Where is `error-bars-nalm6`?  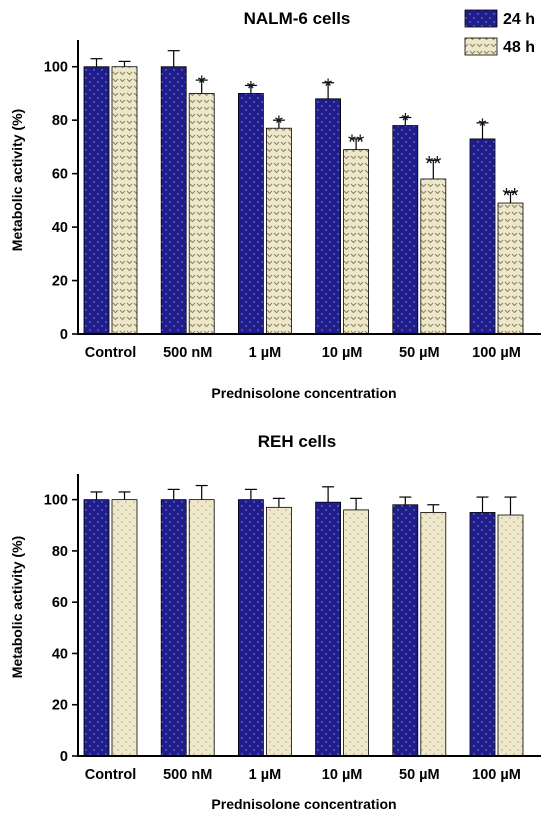 error-bars-nalm6 is located at coordinates (303, 127).